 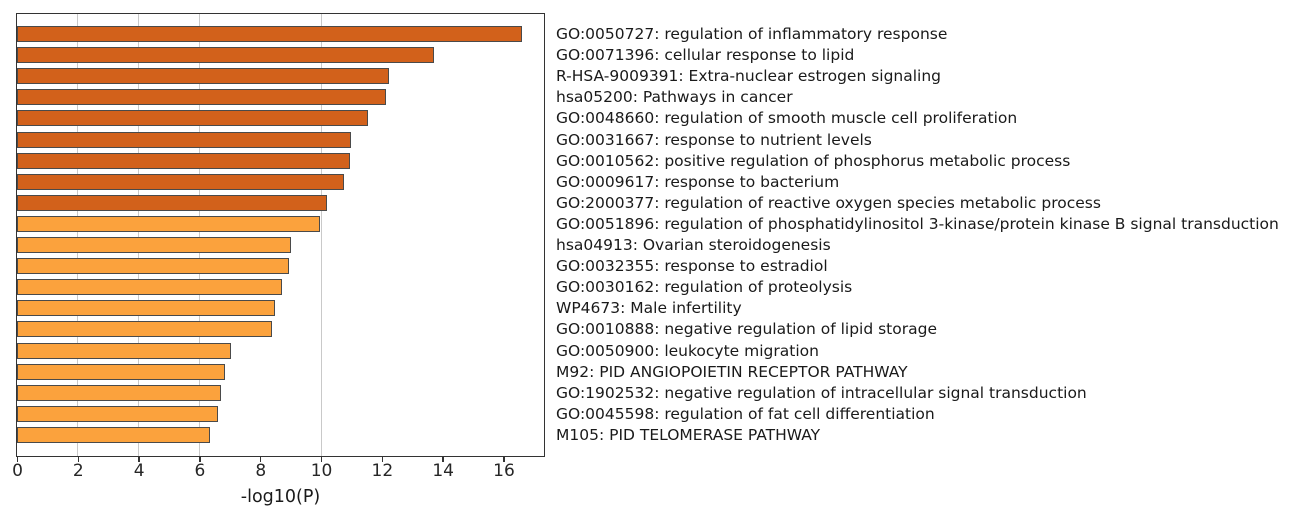 What do you see at coordinates (280, 497) in the screenshot?
I see `x-axis-title: -log10(P)` at bounding box center [280, 497].